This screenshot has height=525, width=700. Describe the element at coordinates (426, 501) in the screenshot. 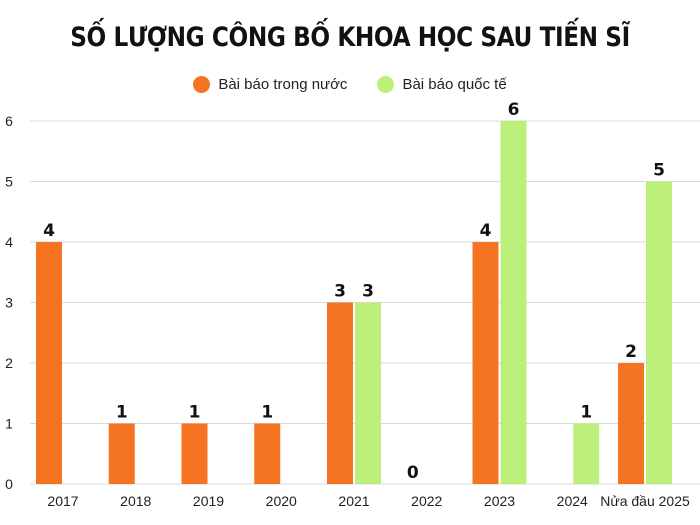

I see `x-tick-label-5: 2022` at that location.